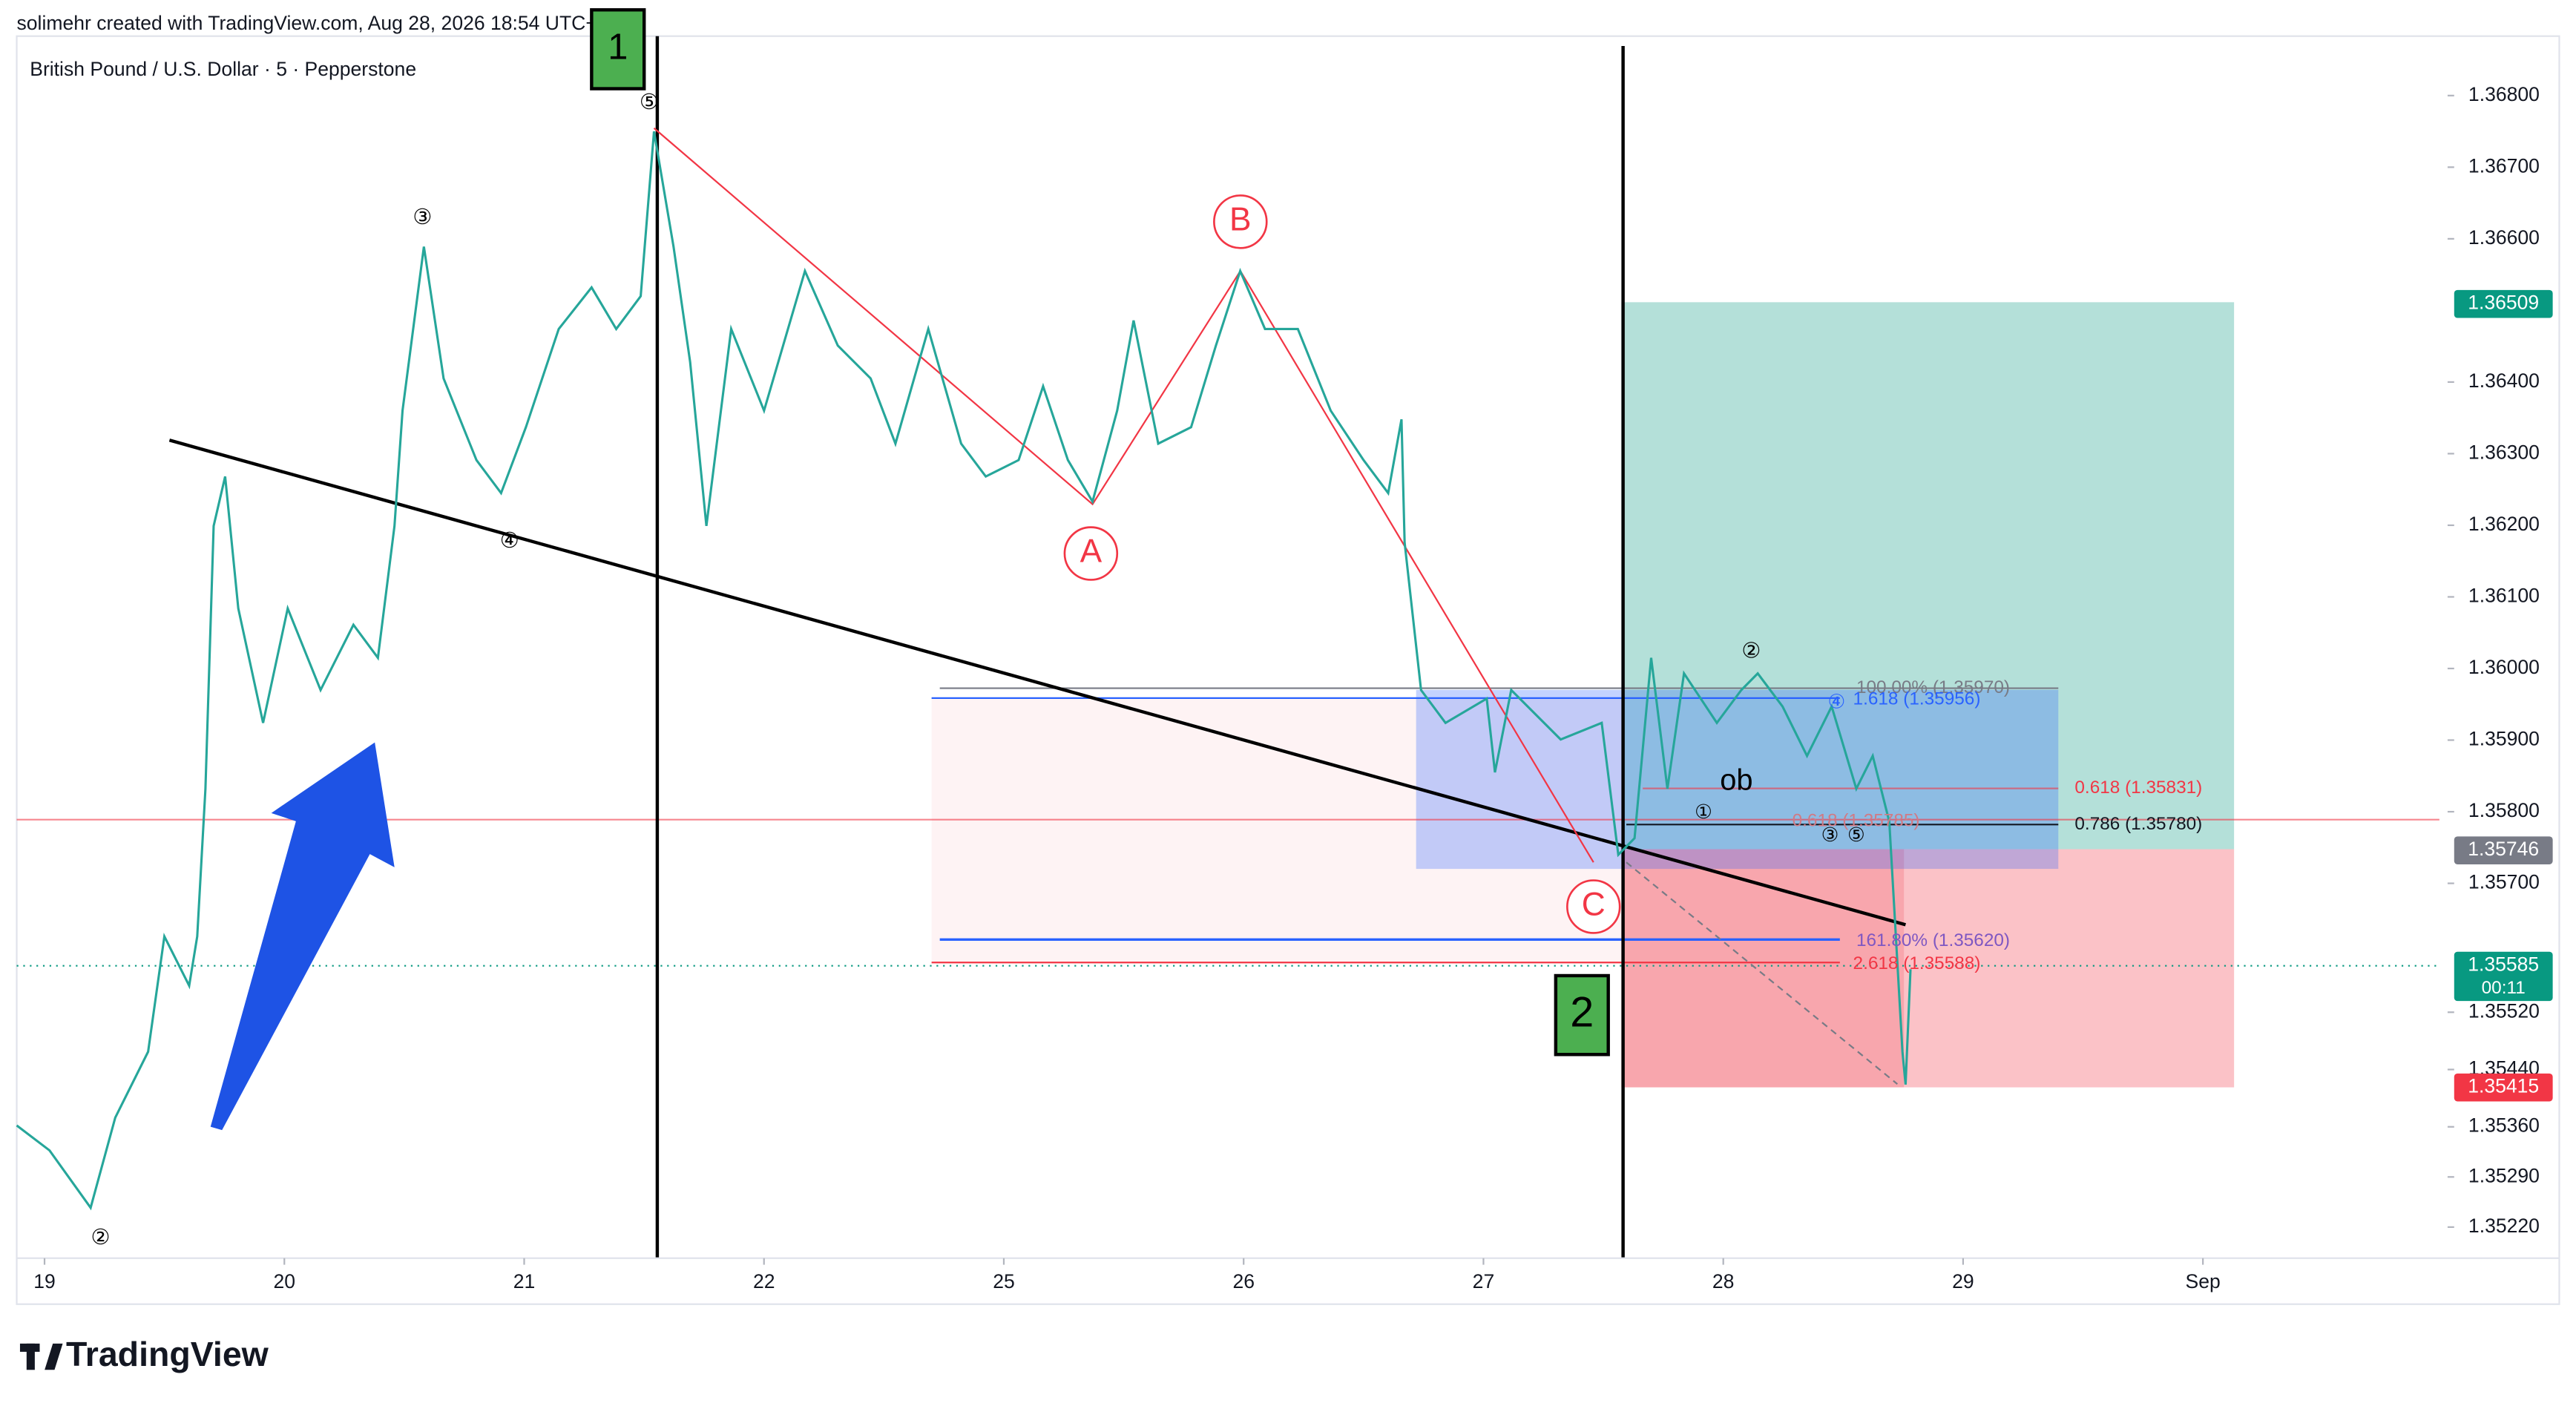  What do you see at coordinates (2504, 810) in the screenshot?
I see `y-tick-label: 1.35800` at bounding box center [2504, 810].